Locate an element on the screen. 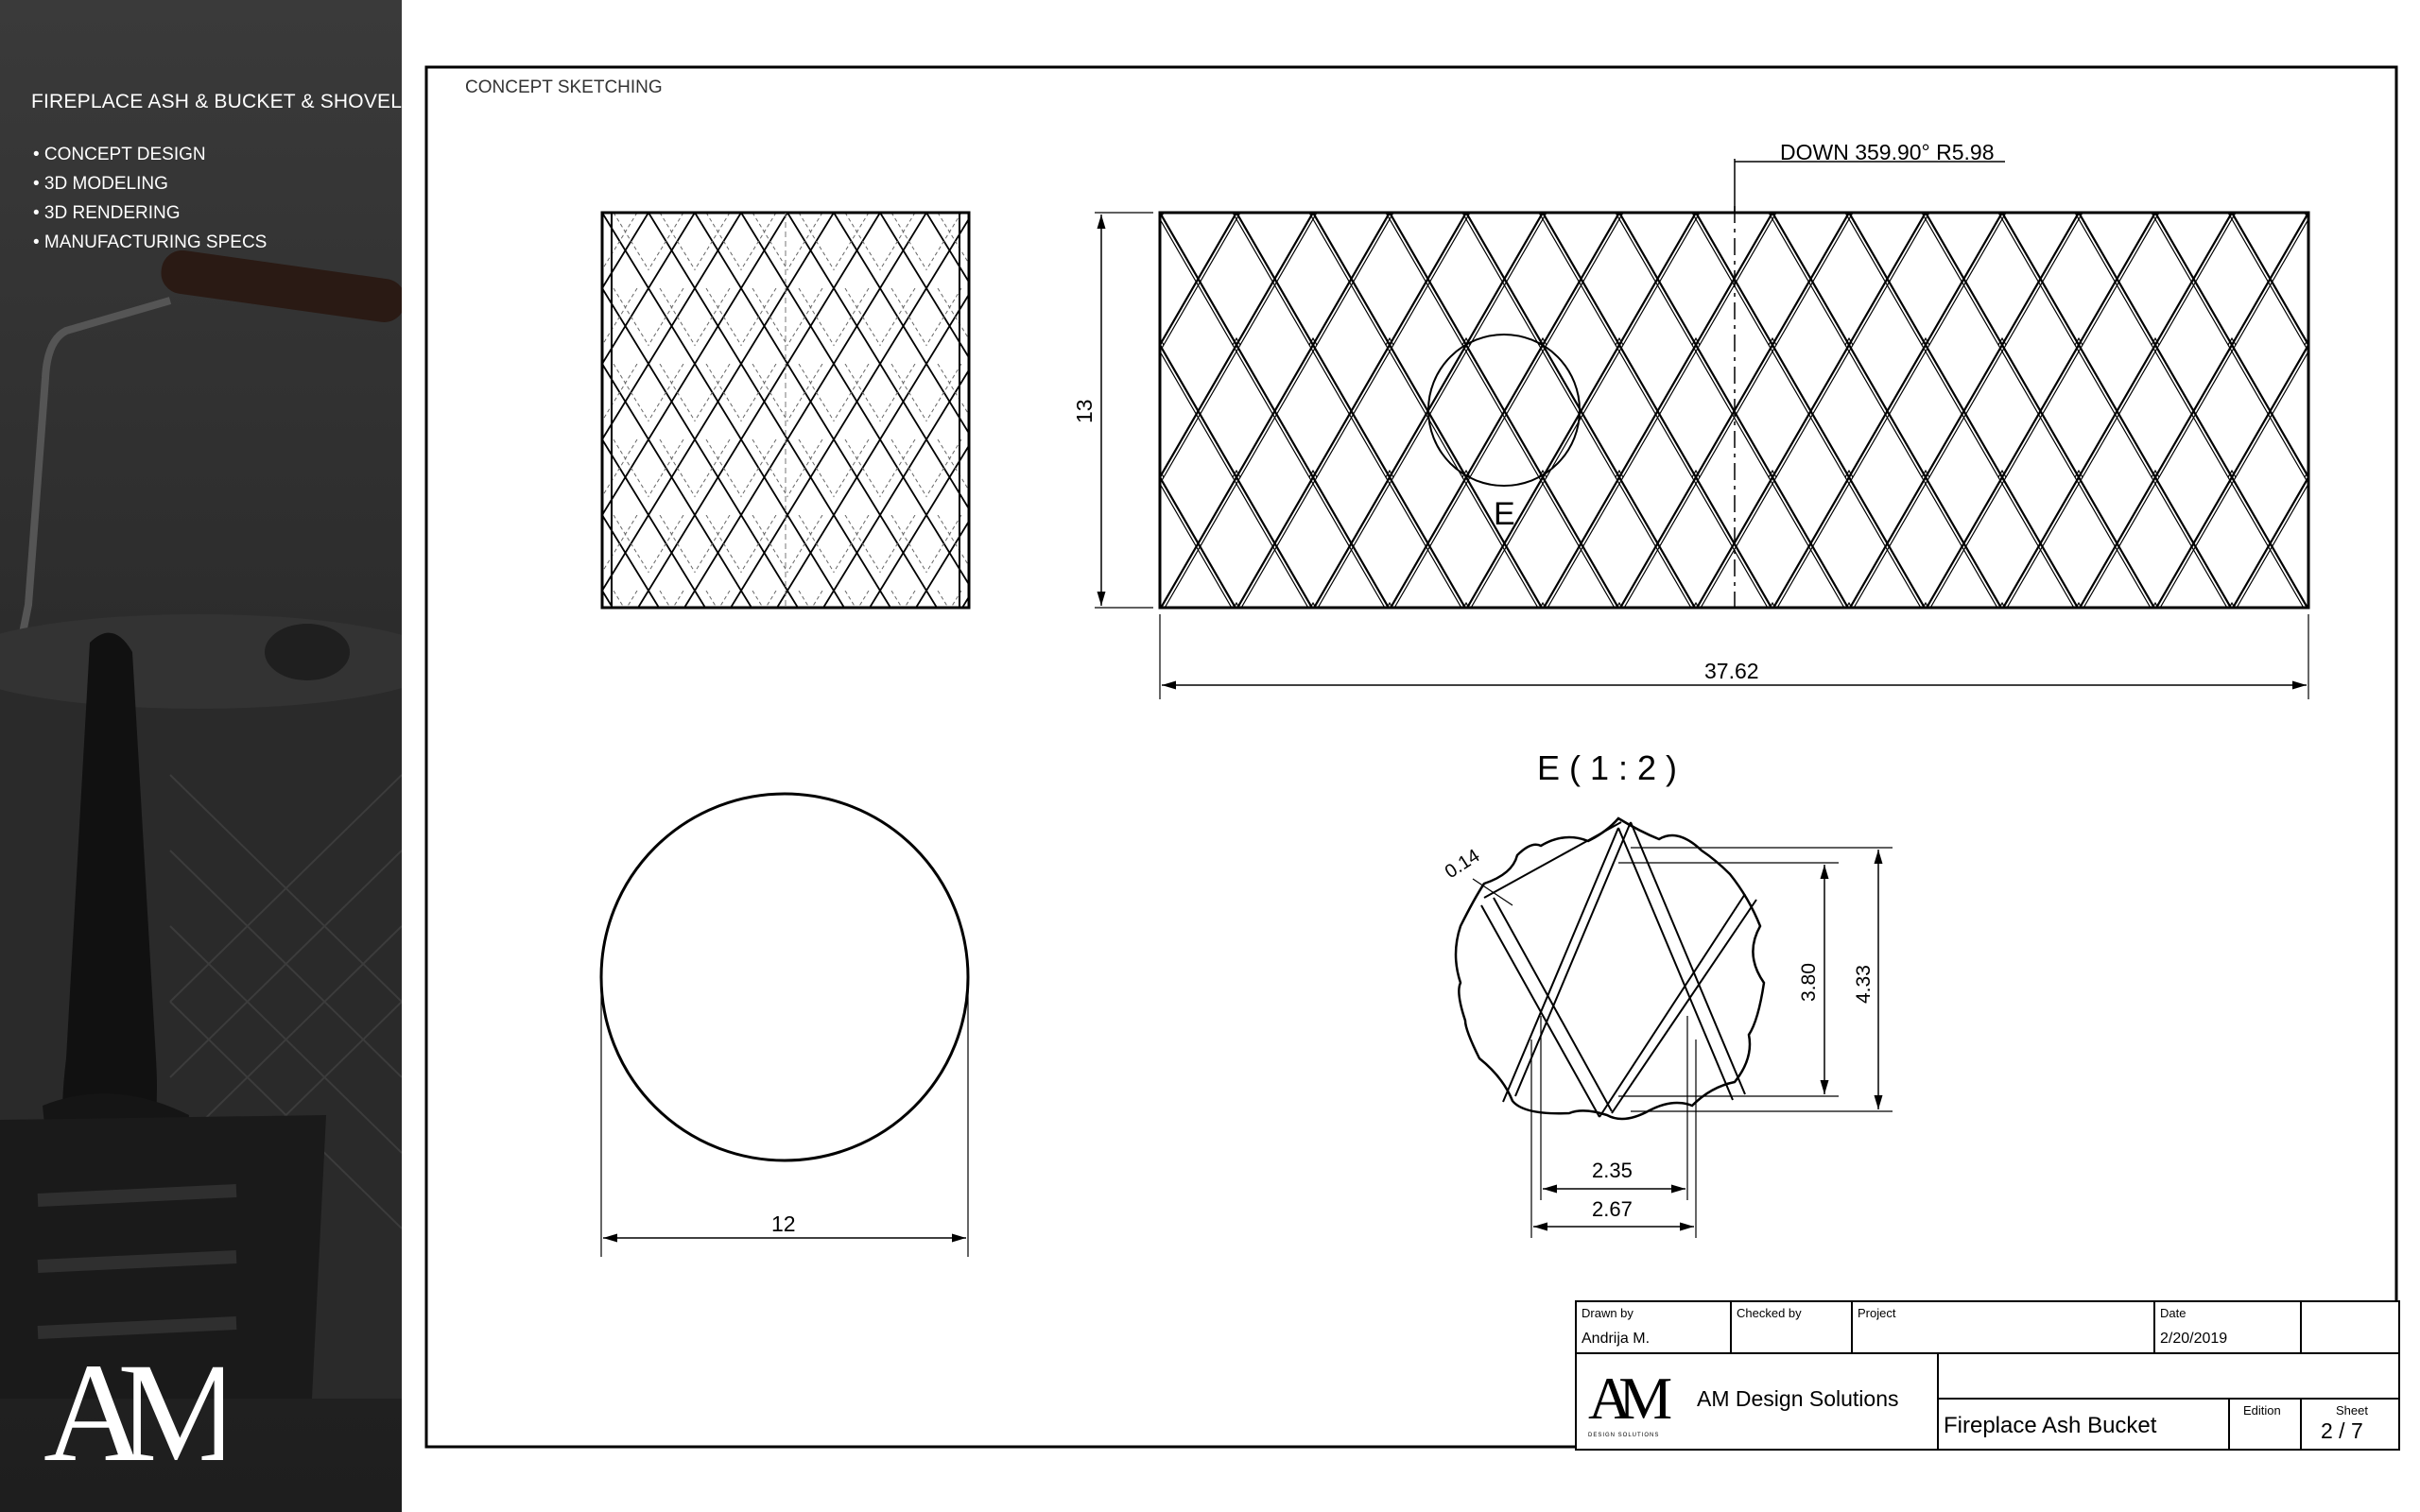  date-label: Date is located at coordinates (2173, 1313).